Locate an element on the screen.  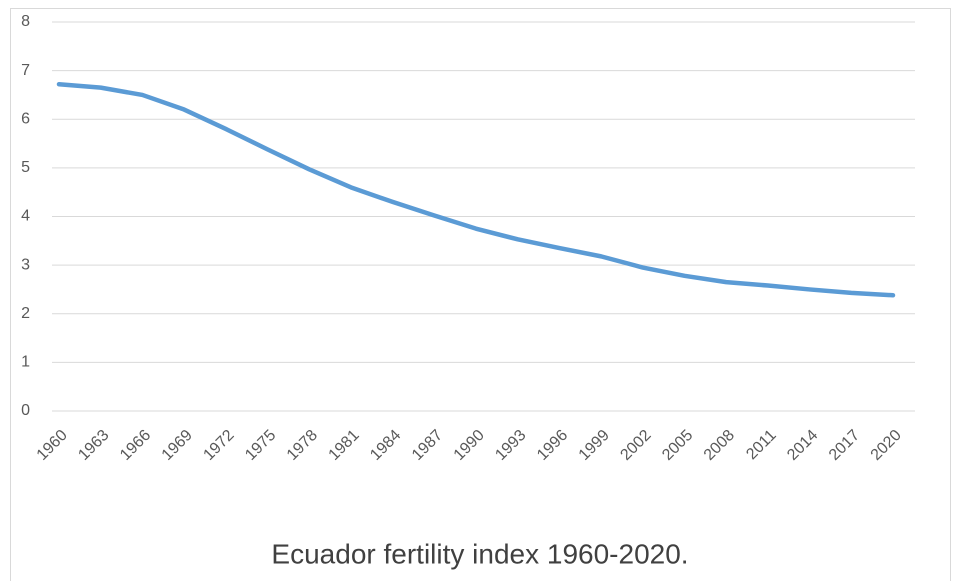
x-tick-label: 1993 is located at coordinates (510, 445).